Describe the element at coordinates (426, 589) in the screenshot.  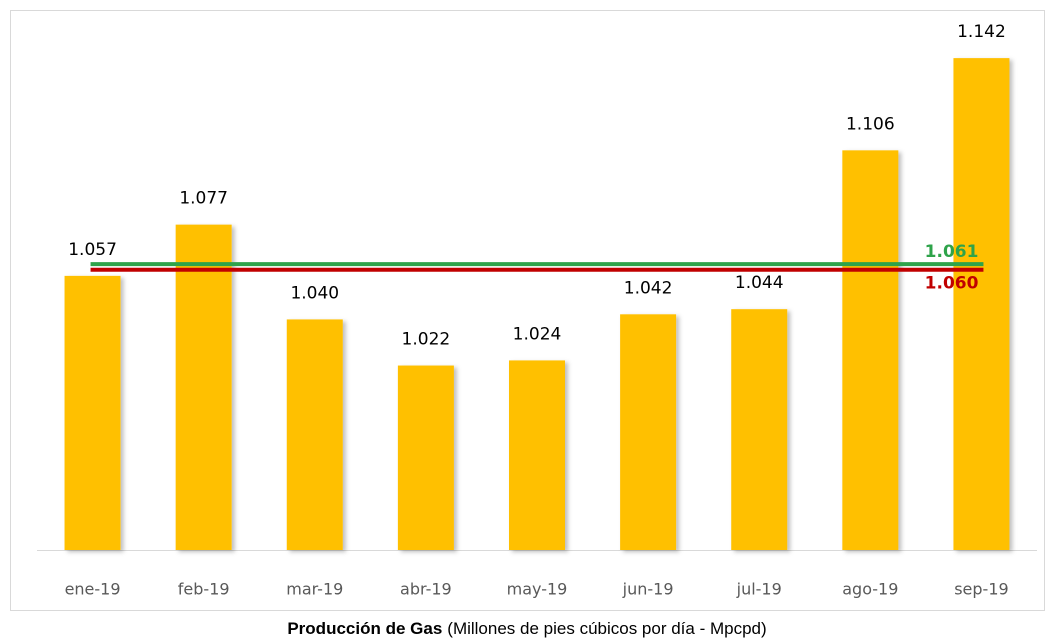
I see `x-tick-label: abr-19` at that location.